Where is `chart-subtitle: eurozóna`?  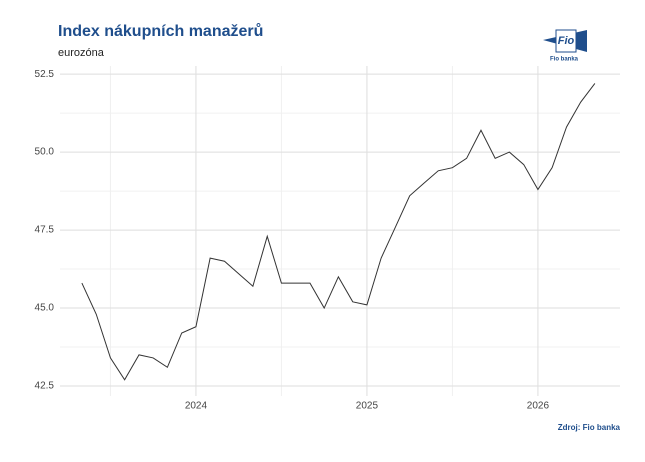
chart-subtitle: eurozóna is located at coordinates (81, 53).